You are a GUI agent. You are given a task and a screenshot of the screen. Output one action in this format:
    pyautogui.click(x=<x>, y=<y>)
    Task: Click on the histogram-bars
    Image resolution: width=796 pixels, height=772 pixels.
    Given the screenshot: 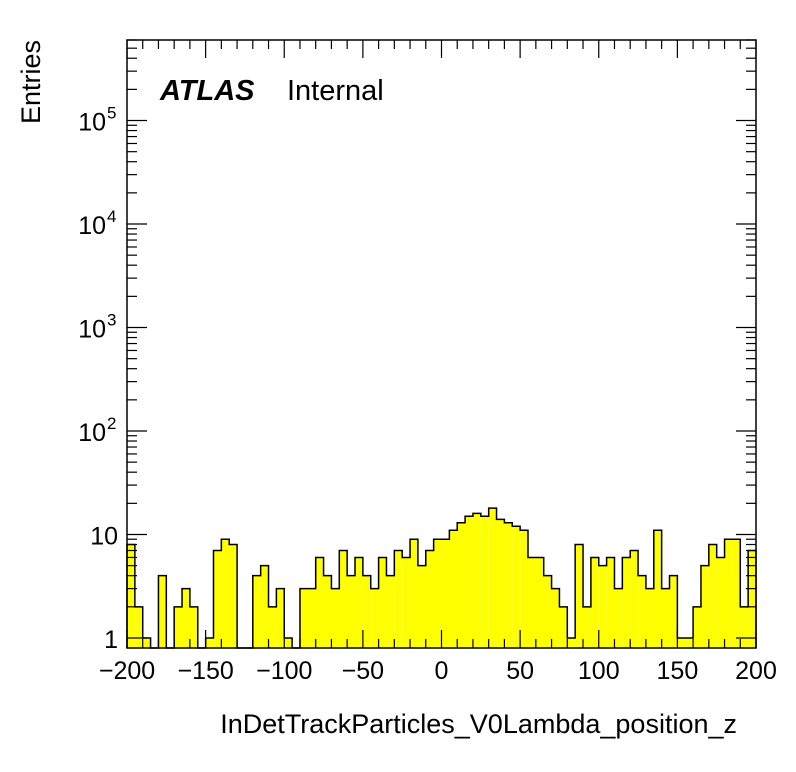 What is the action you would take?
    pyautogui.click(x=441, y=578)
    